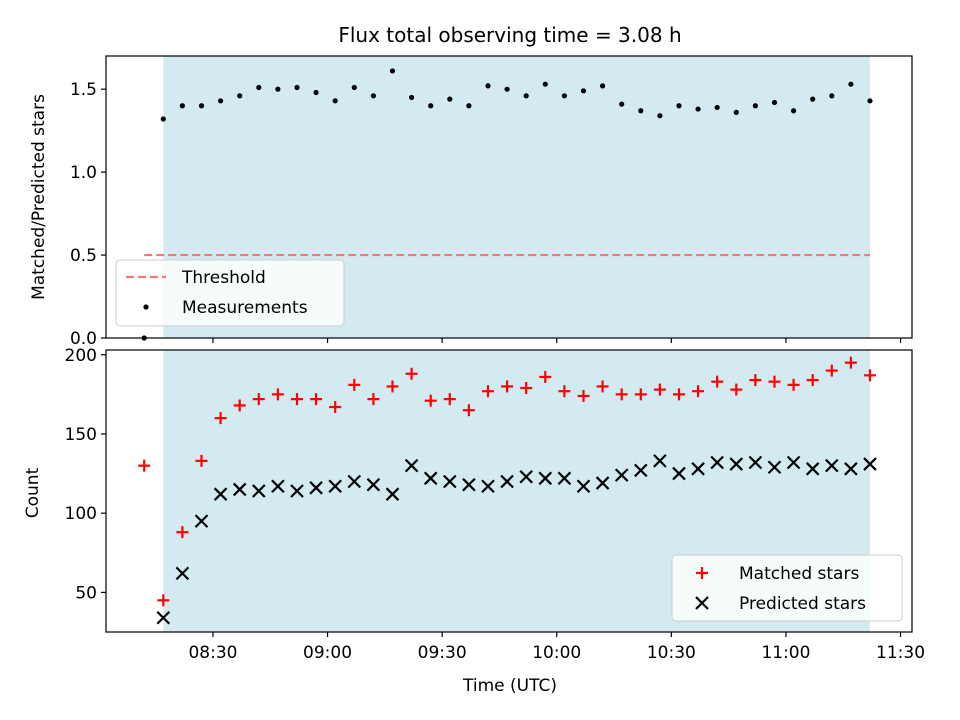  I want to click on legend-predicted-label: Predicted stars, so click(802, 604).